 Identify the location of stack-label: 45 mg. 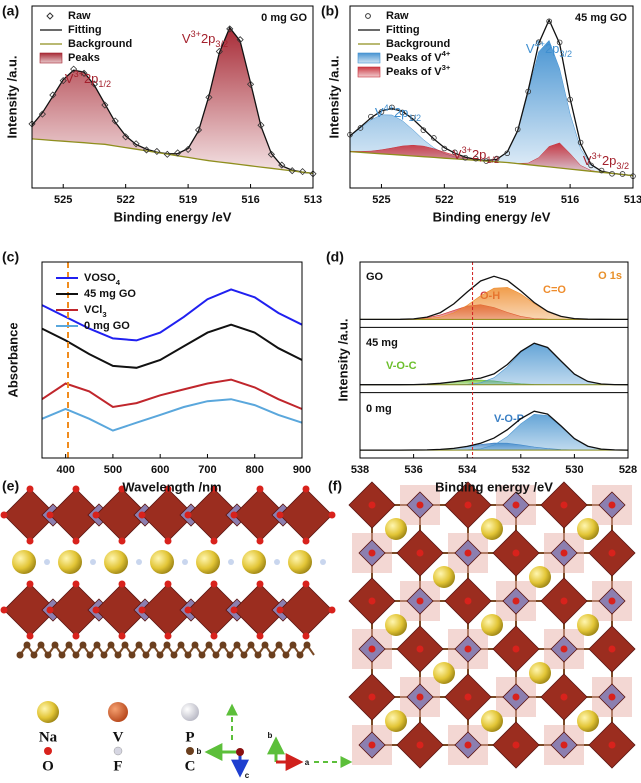
(382, 343).